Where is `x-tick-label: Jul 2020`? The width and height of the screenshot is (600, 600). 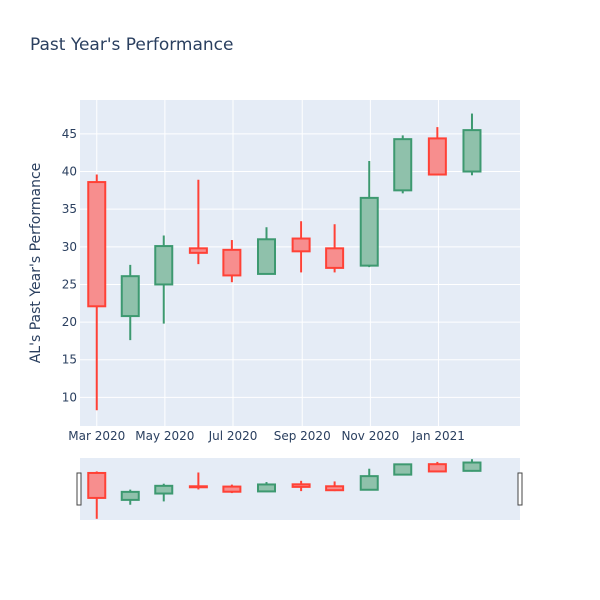 x-tick-label: Jul 2020 is located at coordinates (233, 436).